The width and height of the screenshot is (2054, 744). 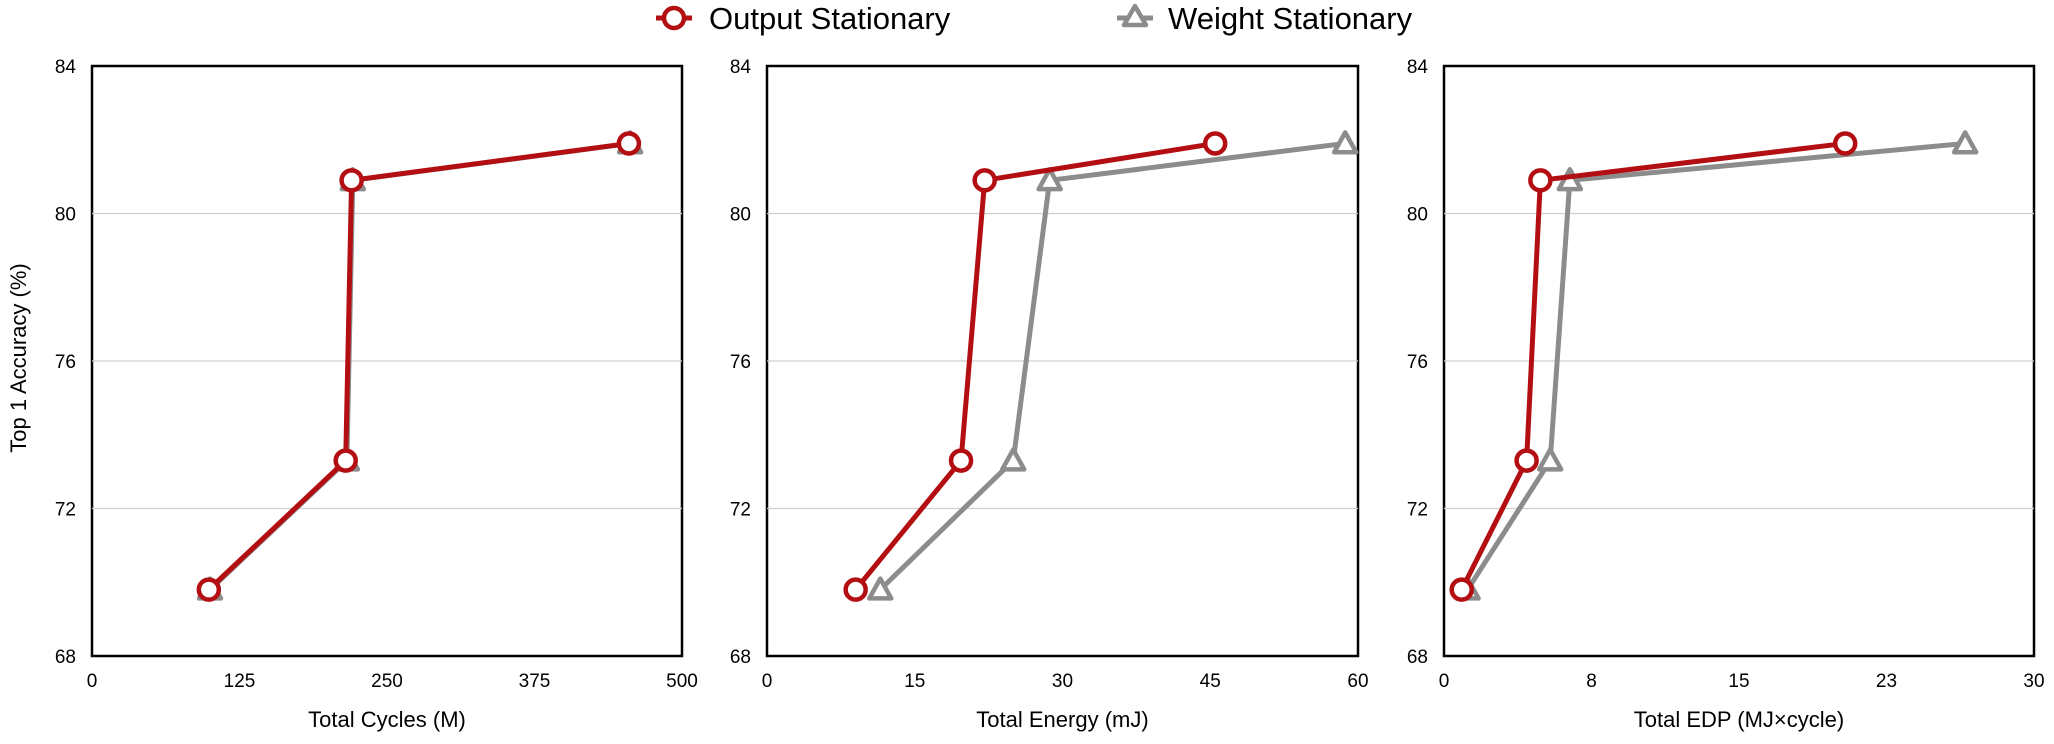 What do you see at coordinates (1210, 681) in the screenshot?
I see `x-tick-label: 45` at bounding box center [1210, 681].